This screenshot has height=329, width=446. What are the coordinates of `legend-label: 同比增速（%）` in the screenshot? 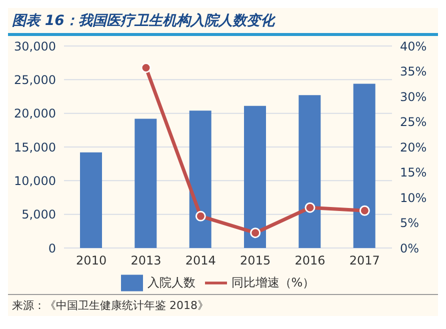 It's located at (273, 282).